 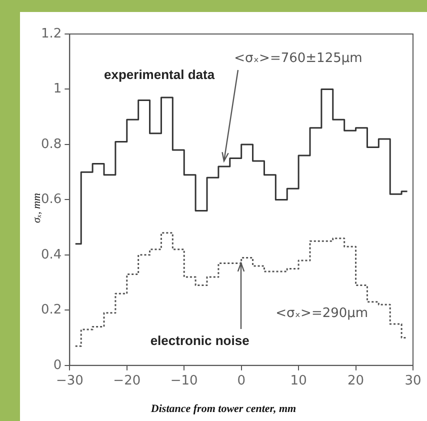 I want to click on annotation: <σₓ>=760±125μm, so click(x=298, y=58).